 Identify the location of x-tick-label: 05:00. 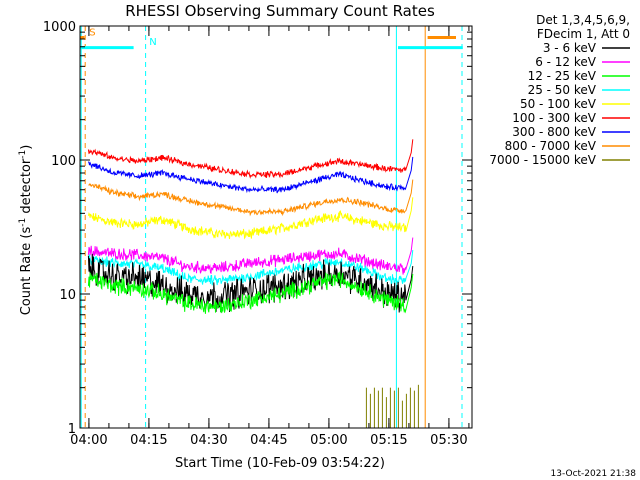
(328, 440).